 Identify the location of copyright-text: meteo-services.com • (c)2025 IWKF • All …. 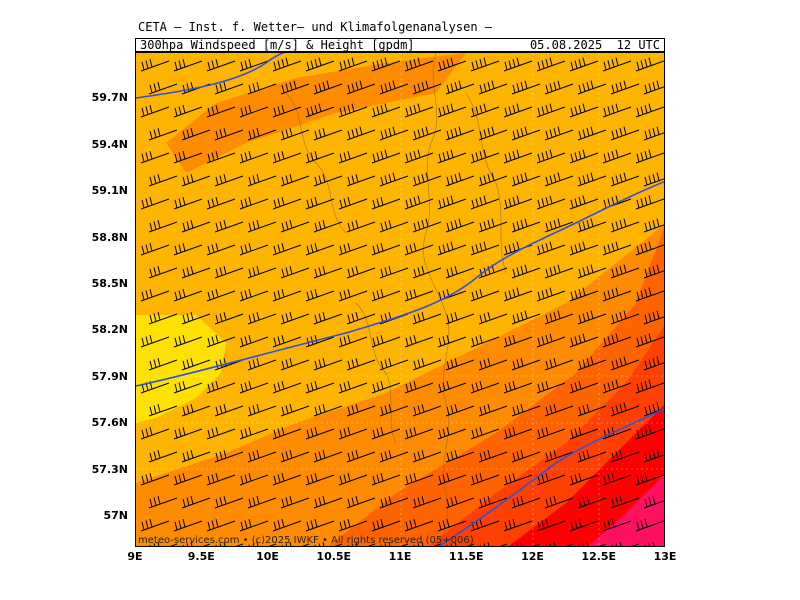
(306, 540).